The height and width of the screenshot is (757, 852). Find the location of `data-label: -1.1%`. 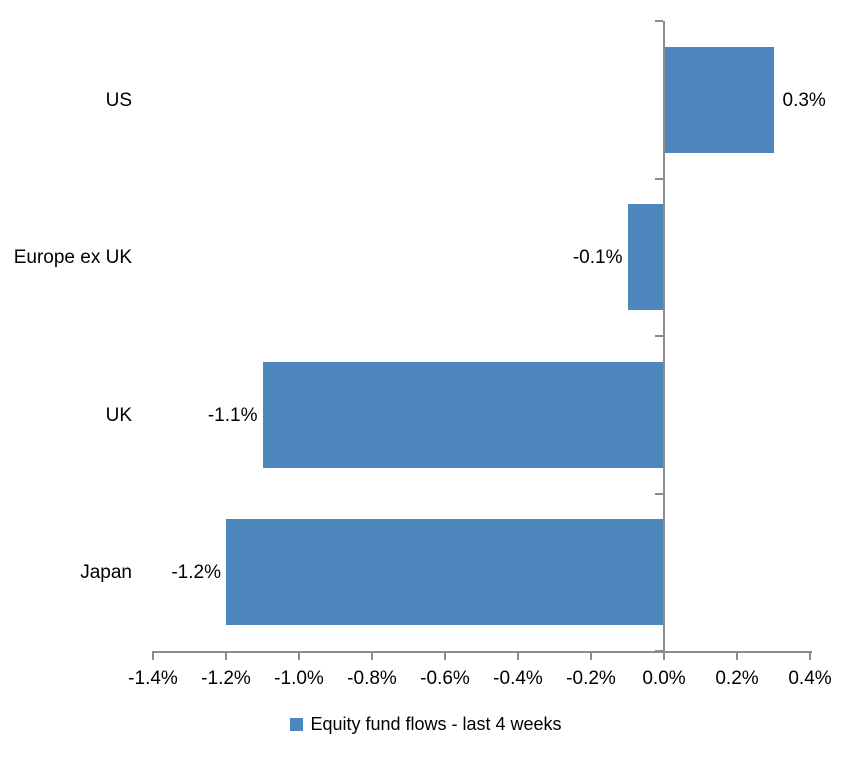

data-label: -1.1% is located at coordinates (232, 415).